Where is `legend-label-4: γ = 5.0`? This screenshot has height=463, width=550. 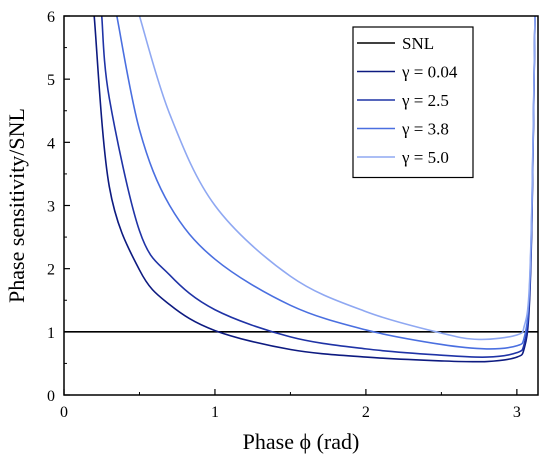 legend-label-4: γ = 5.0 is located at coordinates (425, 157).